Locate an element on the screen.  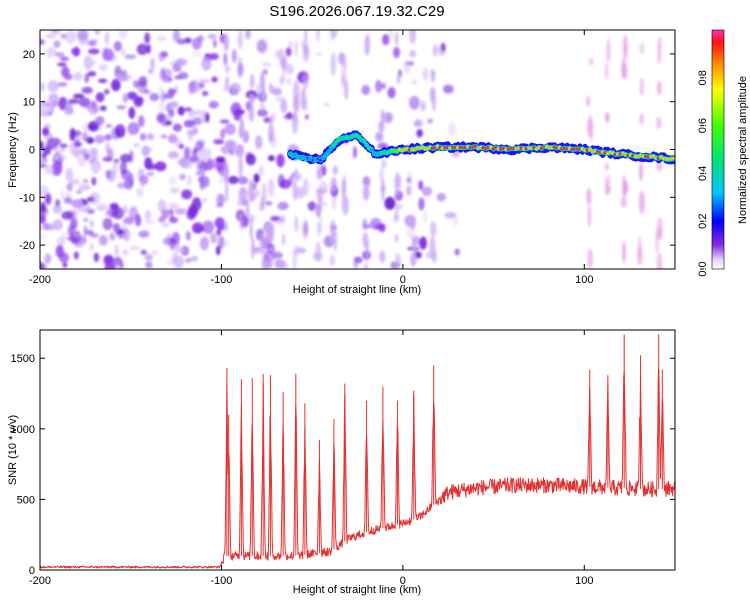
bottom-x-tick-label: -100 is located at coordinates (221, 581).